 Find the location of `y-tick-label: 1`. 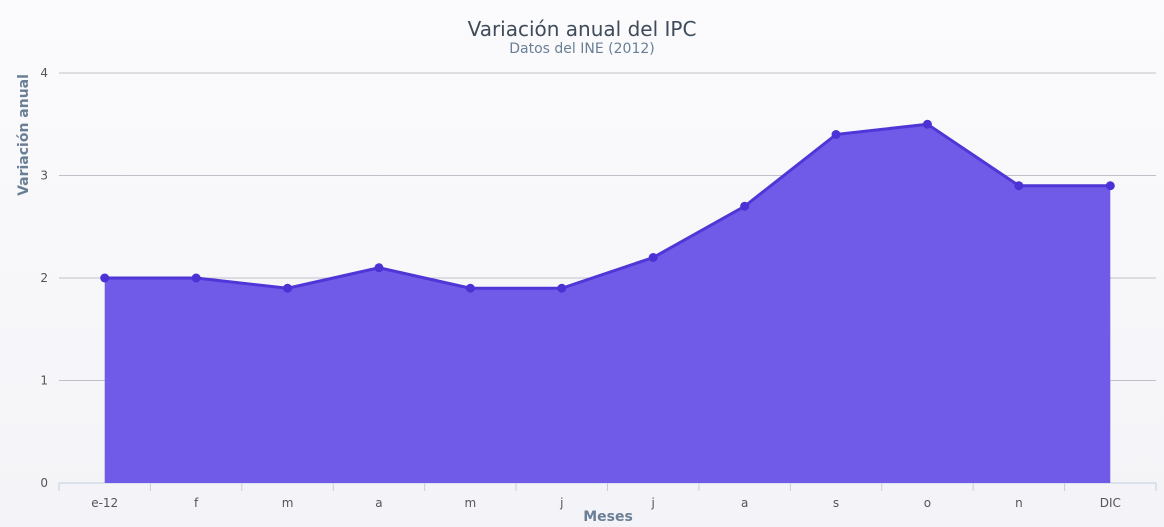

y-tick-label: 1 is located at coordinates (44, 381).